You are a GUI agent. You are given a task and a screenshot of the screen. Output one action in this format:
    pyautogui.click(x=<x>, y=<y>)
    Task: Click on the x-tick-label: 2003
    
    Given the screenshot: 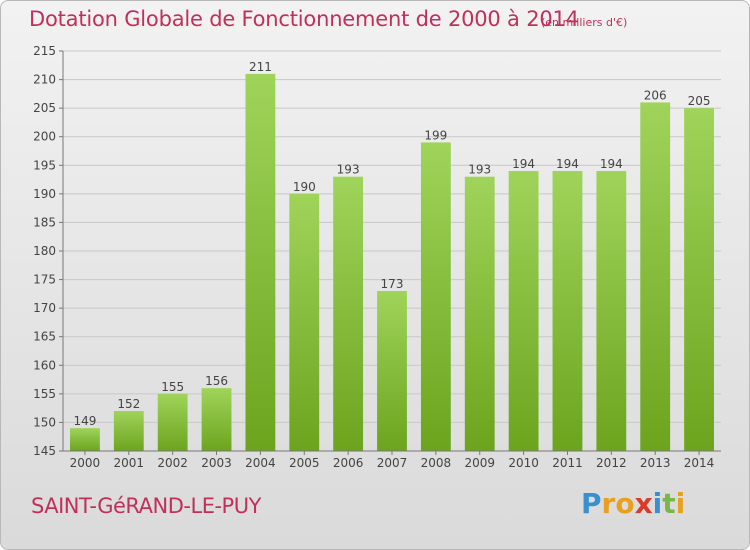 What is the action you would take?
    pyautogui.click(x=216, y=463)
    